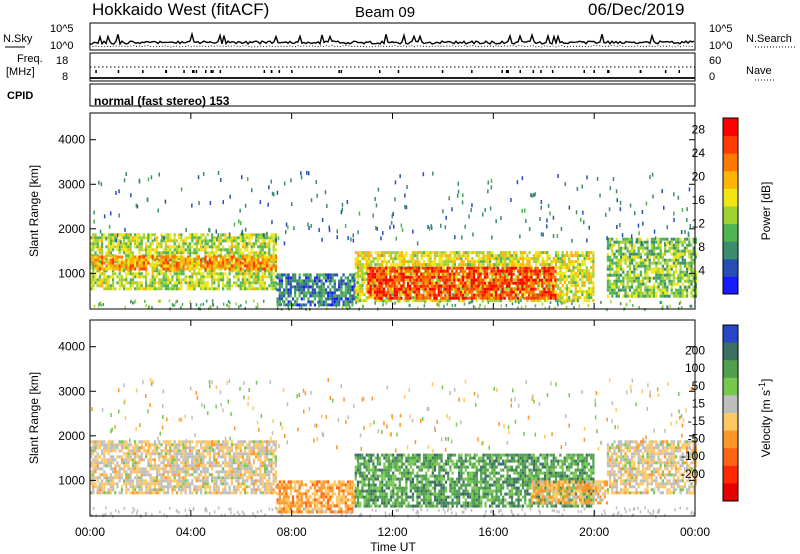  What do you see at coordinates (18, 39) in the screenshot?
I see `noise-sky-label: N.Sky` at bounding box center [18, 39].